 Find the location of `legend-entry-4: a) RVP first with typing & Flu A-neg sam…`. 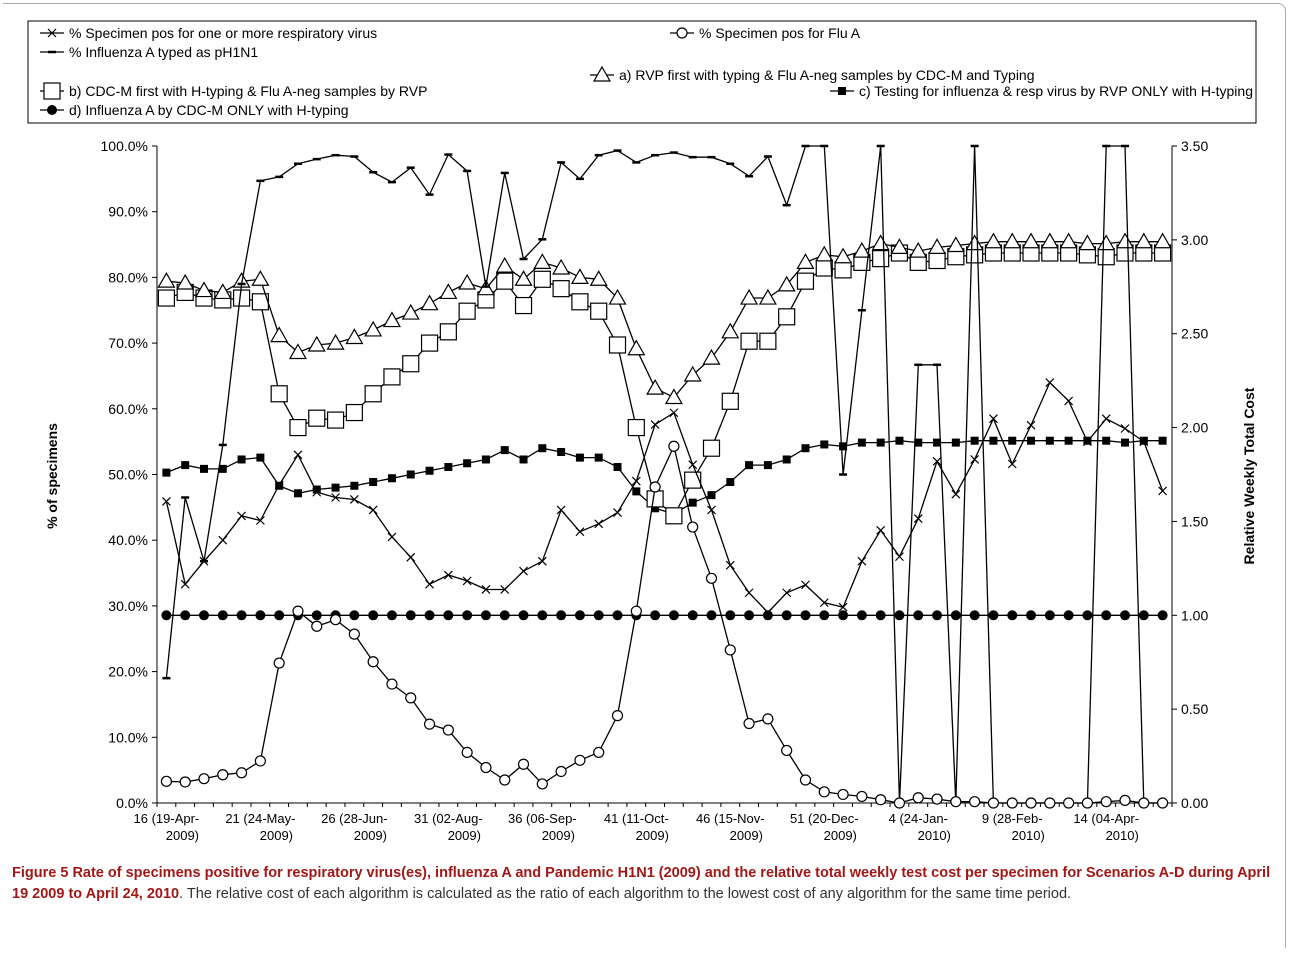

legend-entry-4: a) RVP first with typing & Flu A-neg sam… is located at coordinates (812, 74).